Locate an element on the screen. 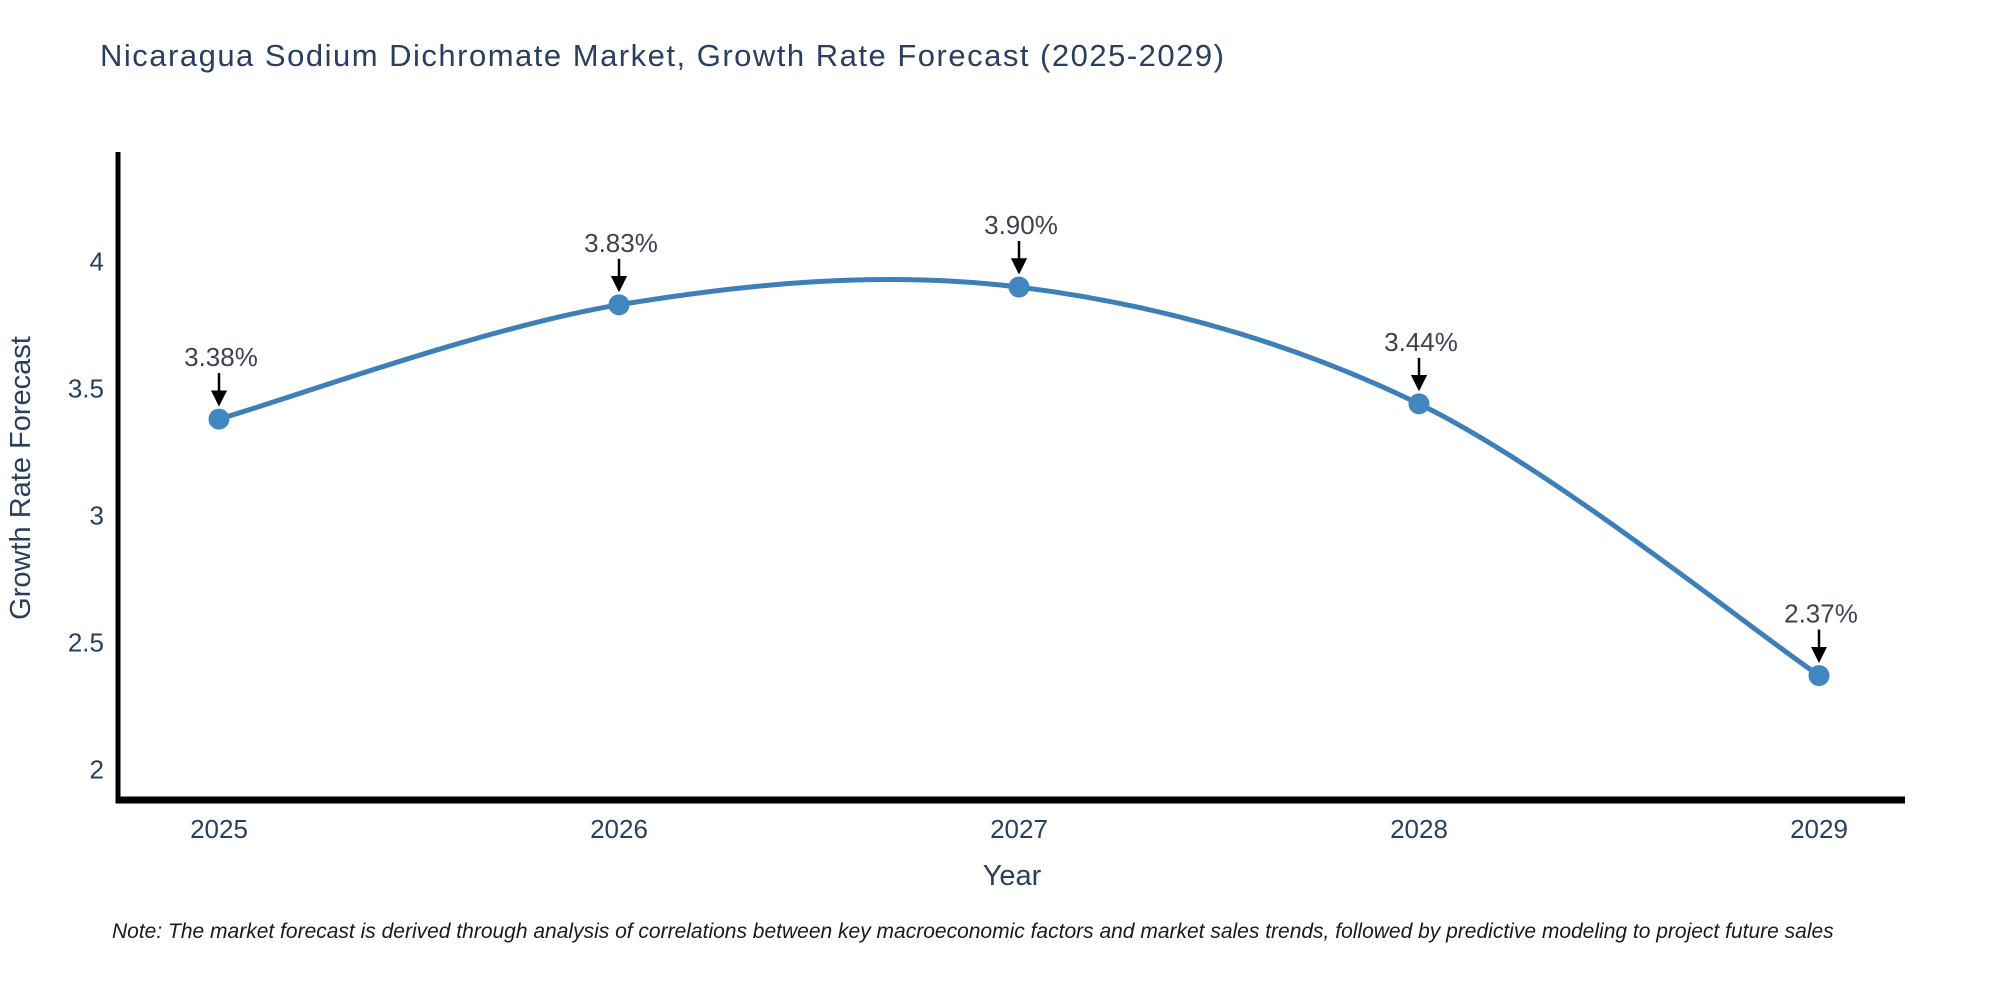  x-tick-label: 2029 is located at coordinates (1819, 829).